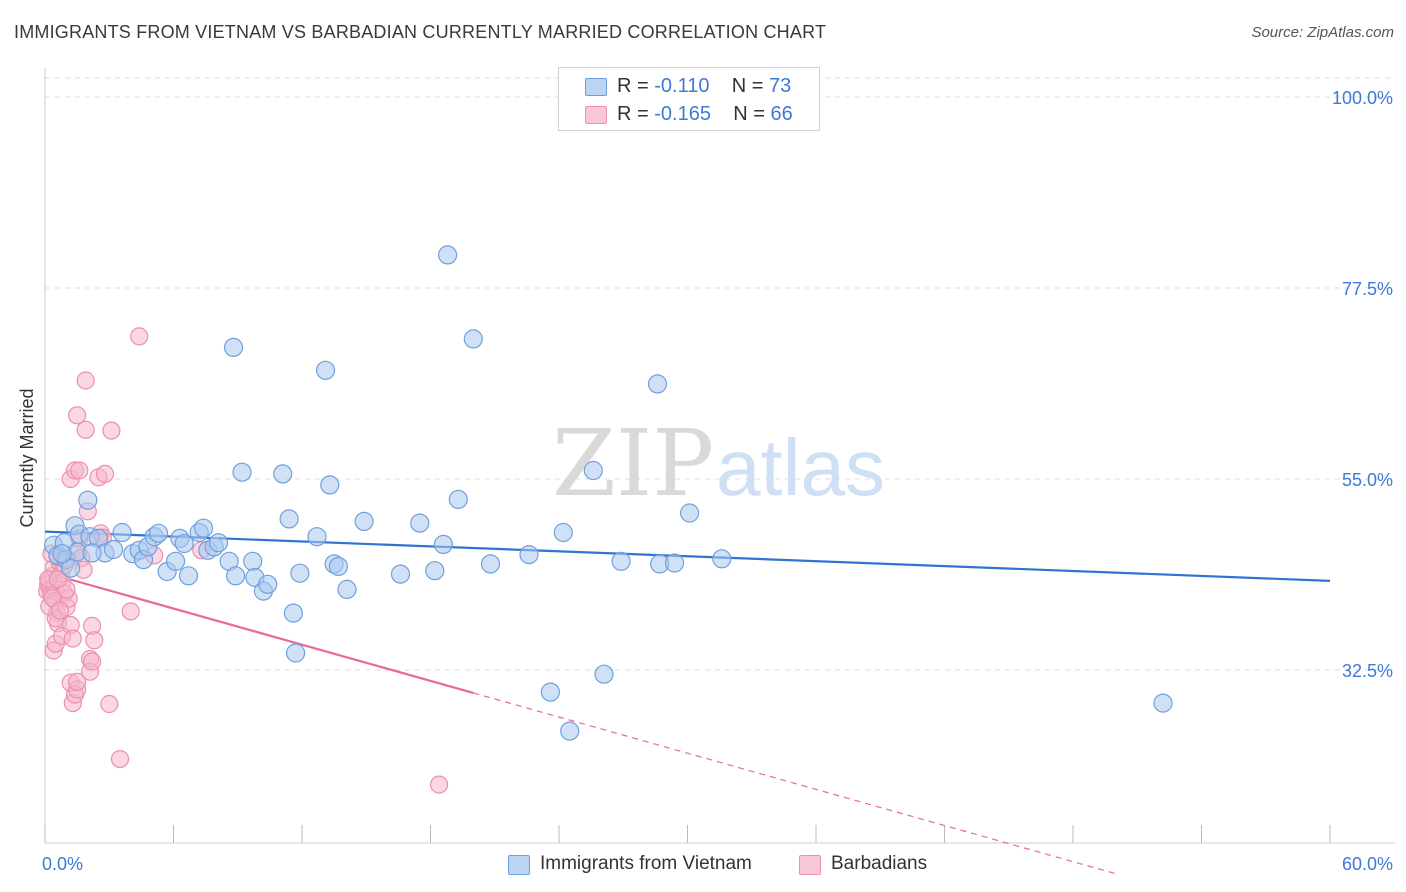 The height and width of the screenshot is (892, 1406). Describe the element at coordinates (1362, 98) in the screenshot. I see `y-tick-label: 100.0%` at that location.